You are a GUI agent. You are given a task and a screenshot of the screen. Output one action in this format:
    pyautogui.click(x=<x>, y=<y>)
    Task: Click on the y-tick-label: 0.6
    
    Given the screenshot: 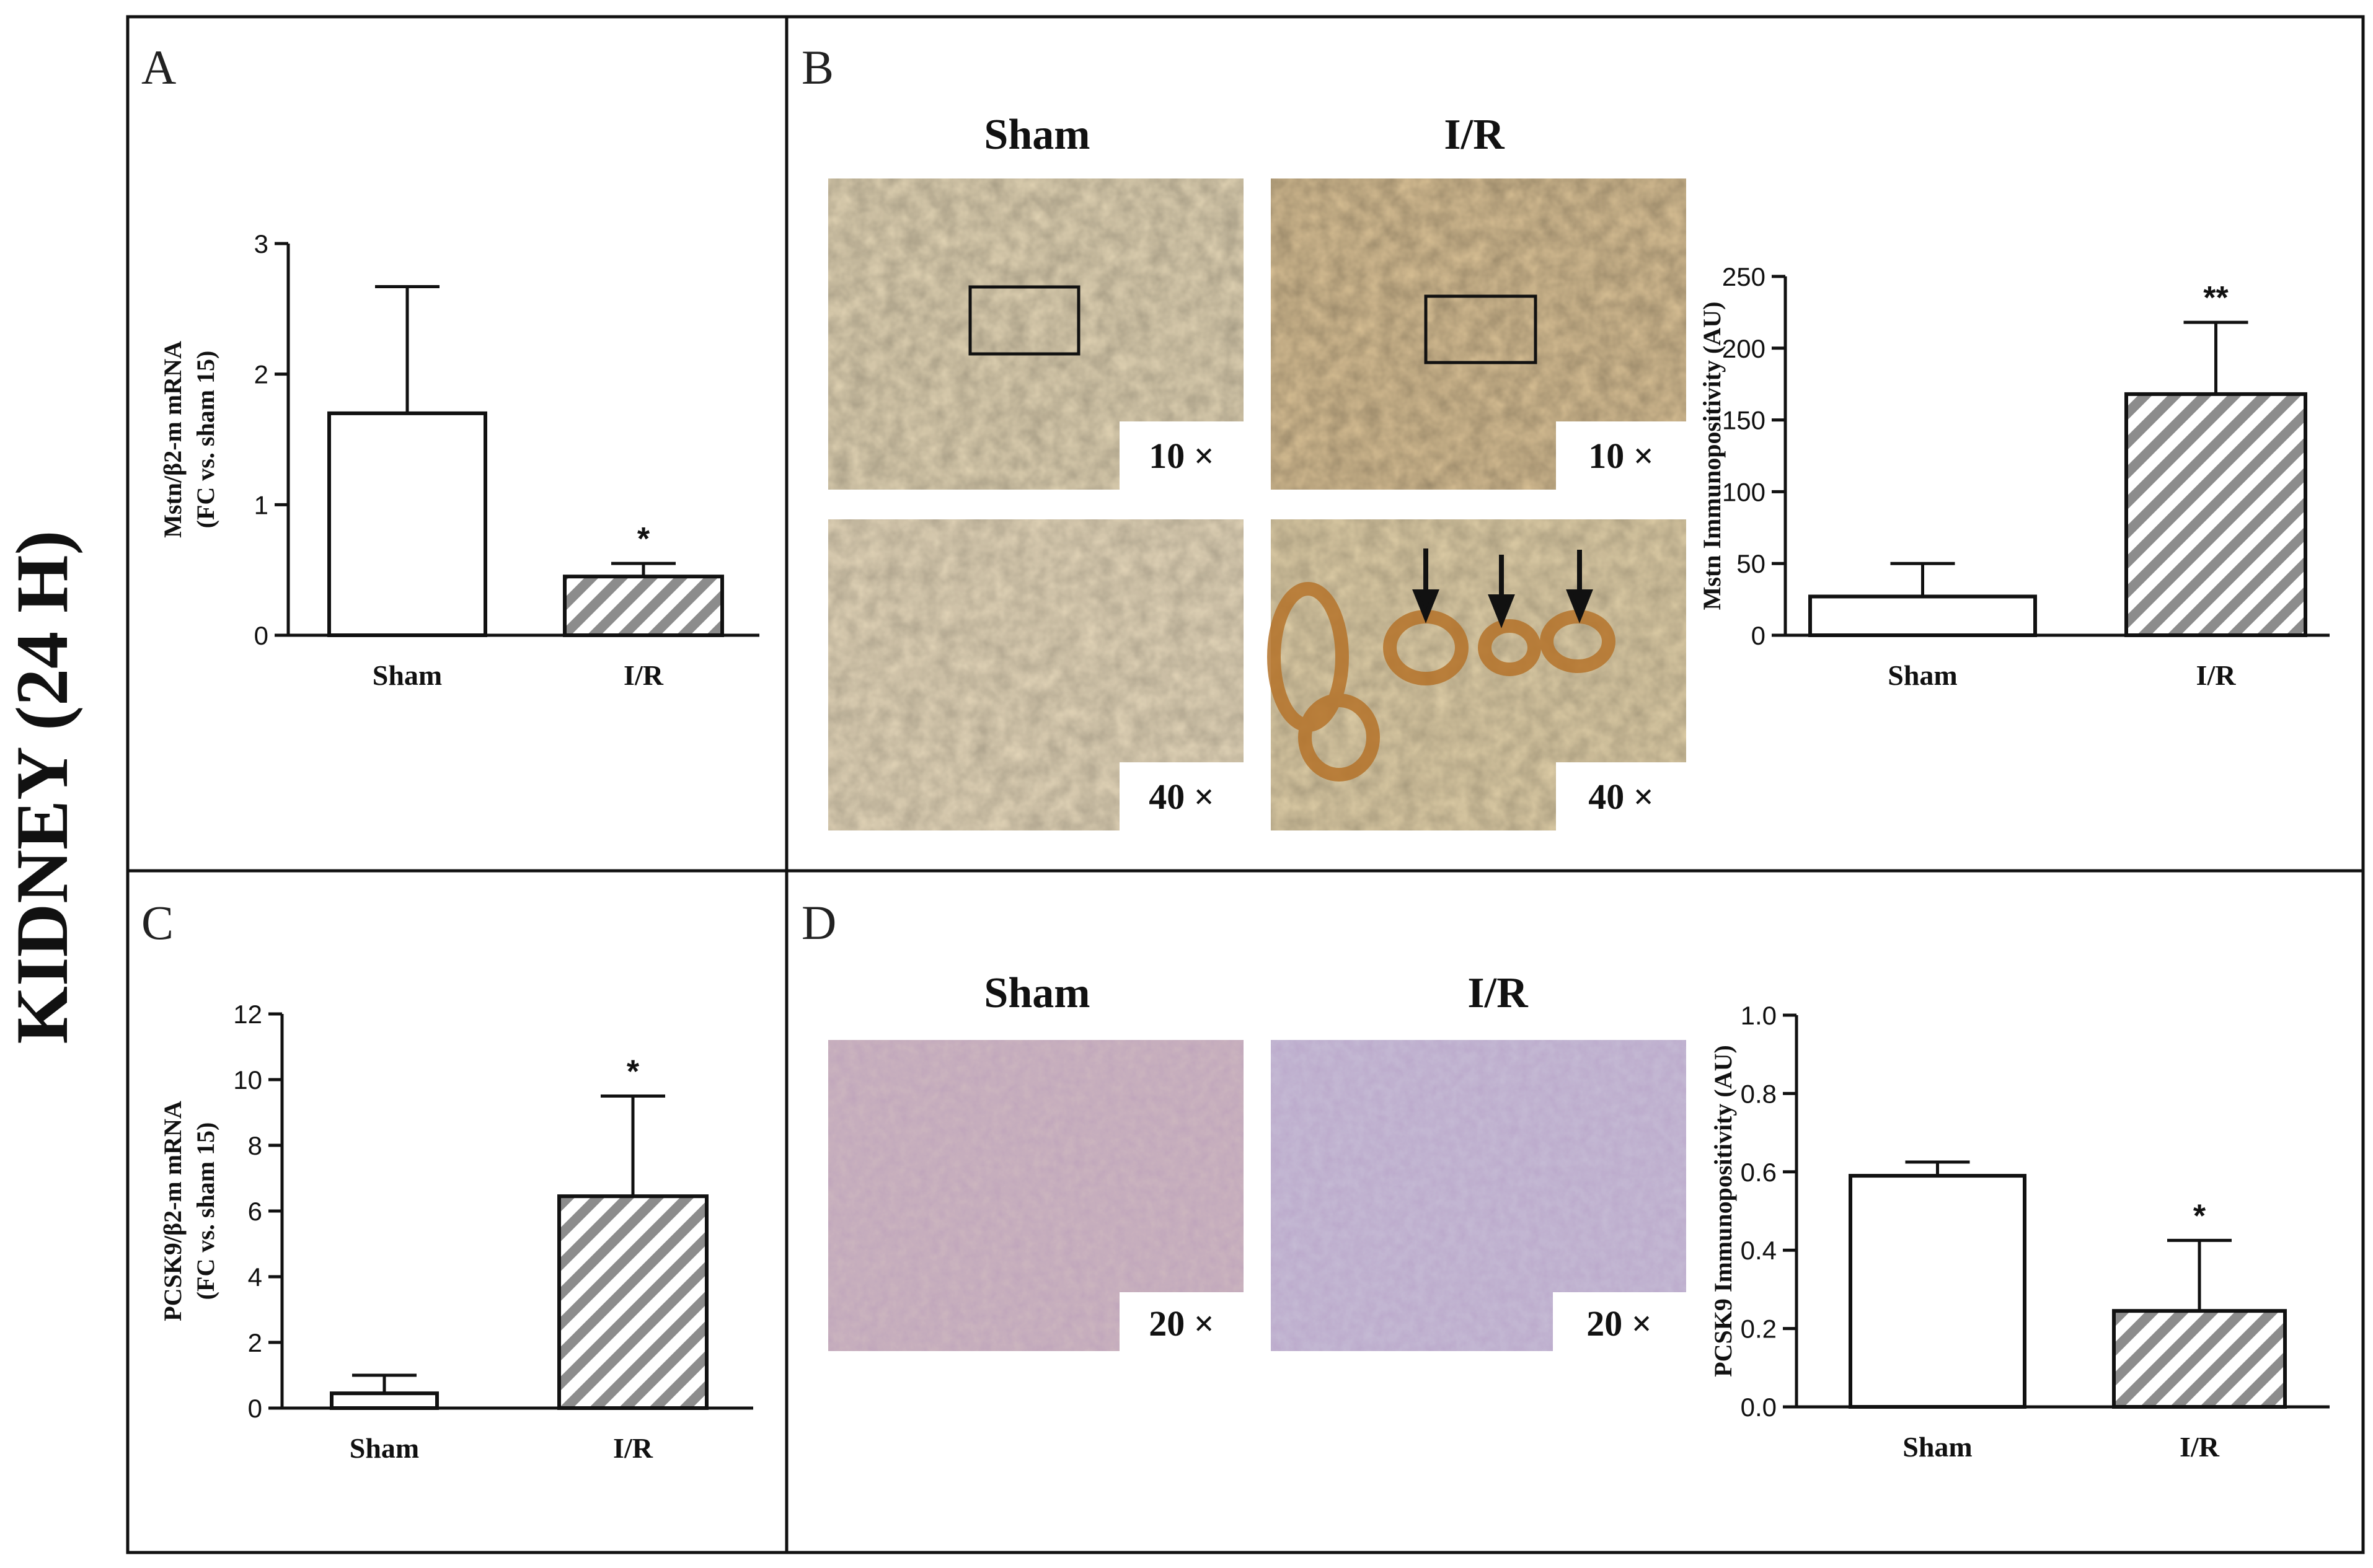 What is the action you would take?
    pyautogui.click(x=1759, y=1172)
    